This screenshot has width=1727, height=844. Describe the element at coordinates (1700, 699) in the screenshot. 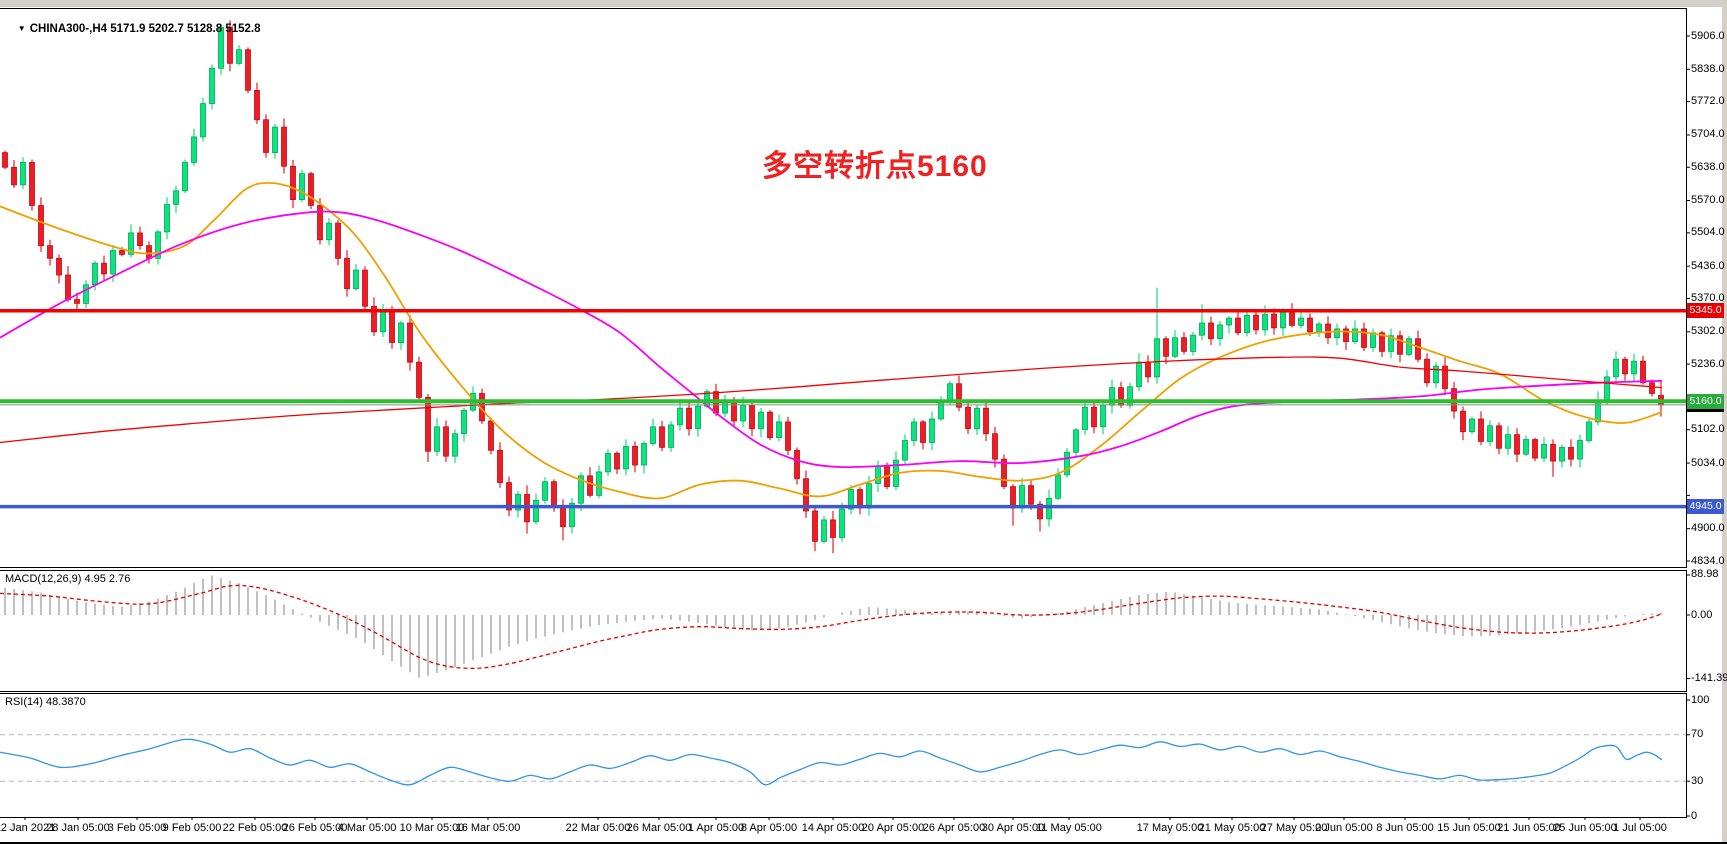

I see `rsi-tick-label: 100` at that location.